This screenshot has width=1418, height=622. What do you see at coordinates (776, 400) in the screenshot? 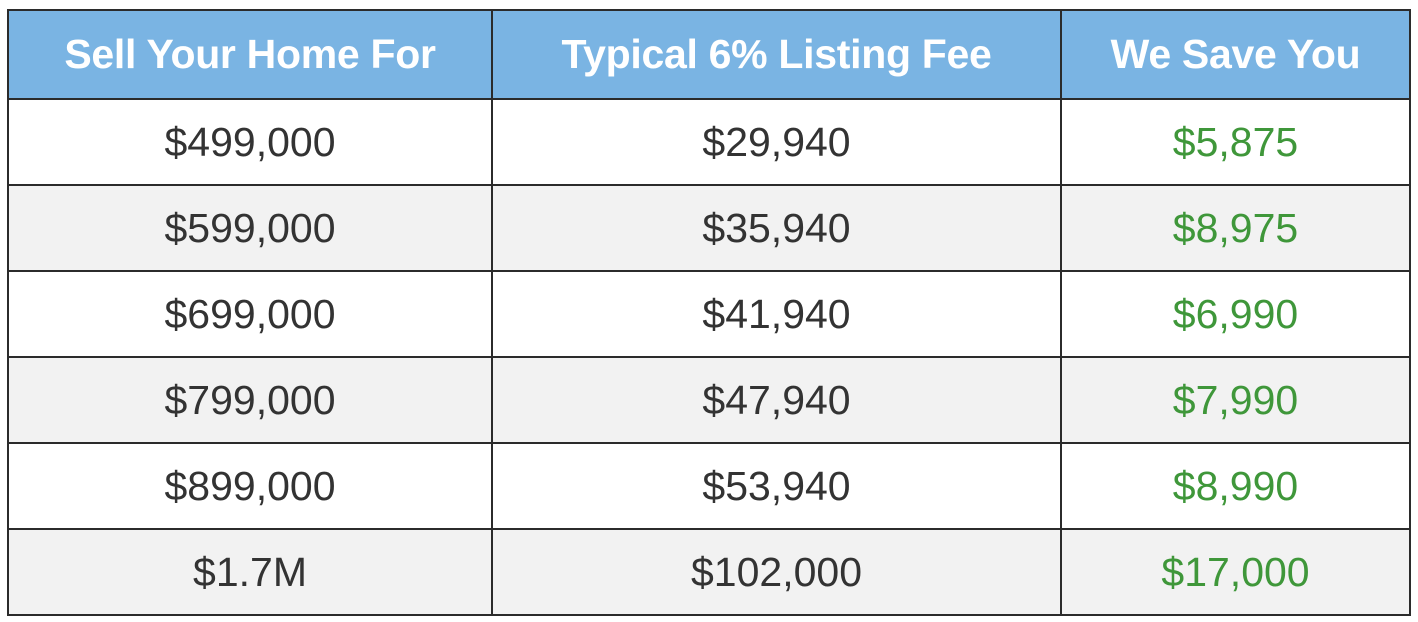
I see `listing-fee-cell: $47,940` at bounding box center [776, 400].